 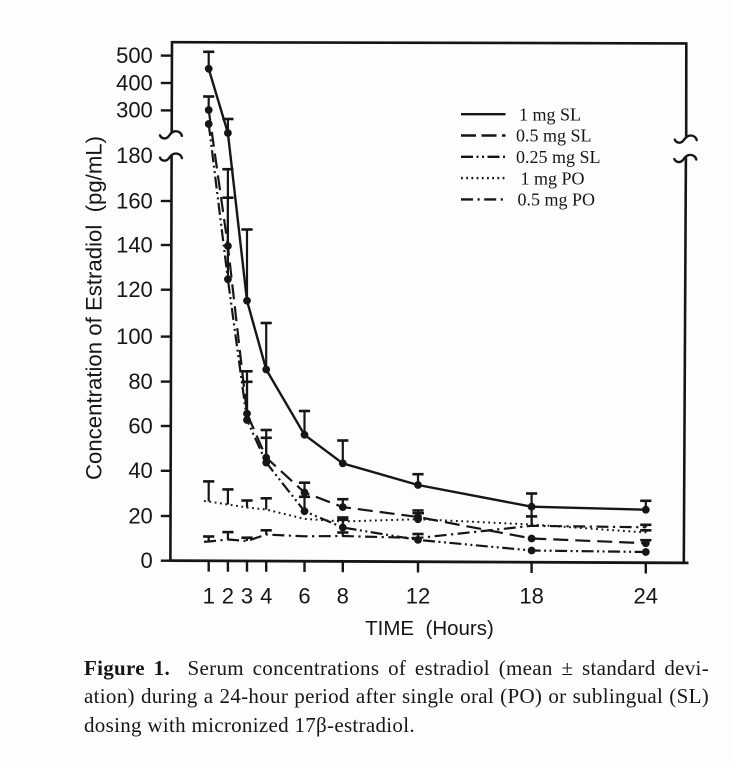 I want to click on svg-text: 20, so click(x=140, y=515).